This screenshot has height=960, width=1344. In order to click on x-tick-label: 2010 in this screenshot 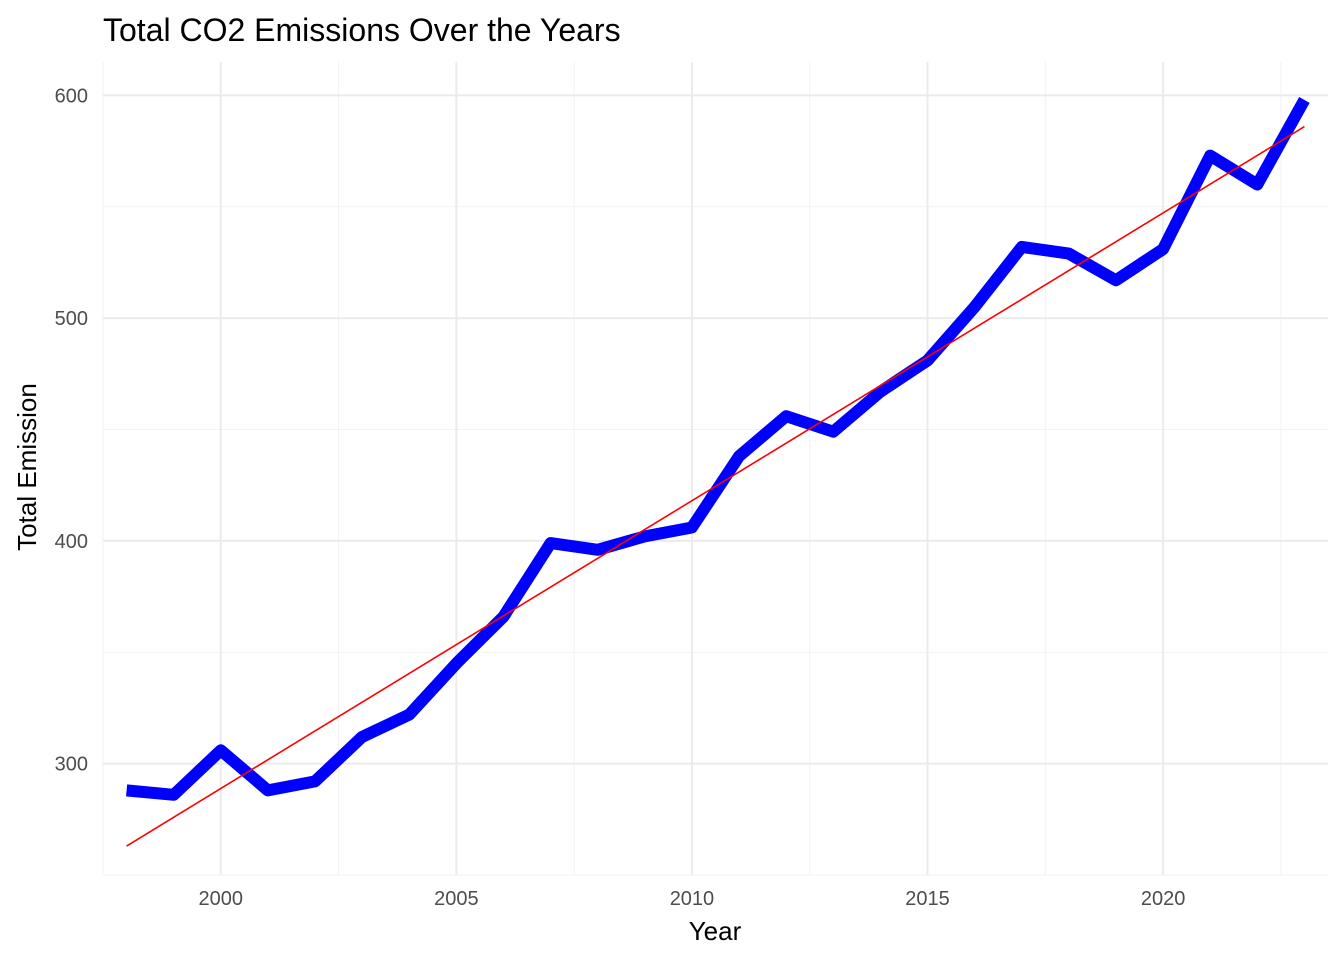, I will do `click(692, 899)`.